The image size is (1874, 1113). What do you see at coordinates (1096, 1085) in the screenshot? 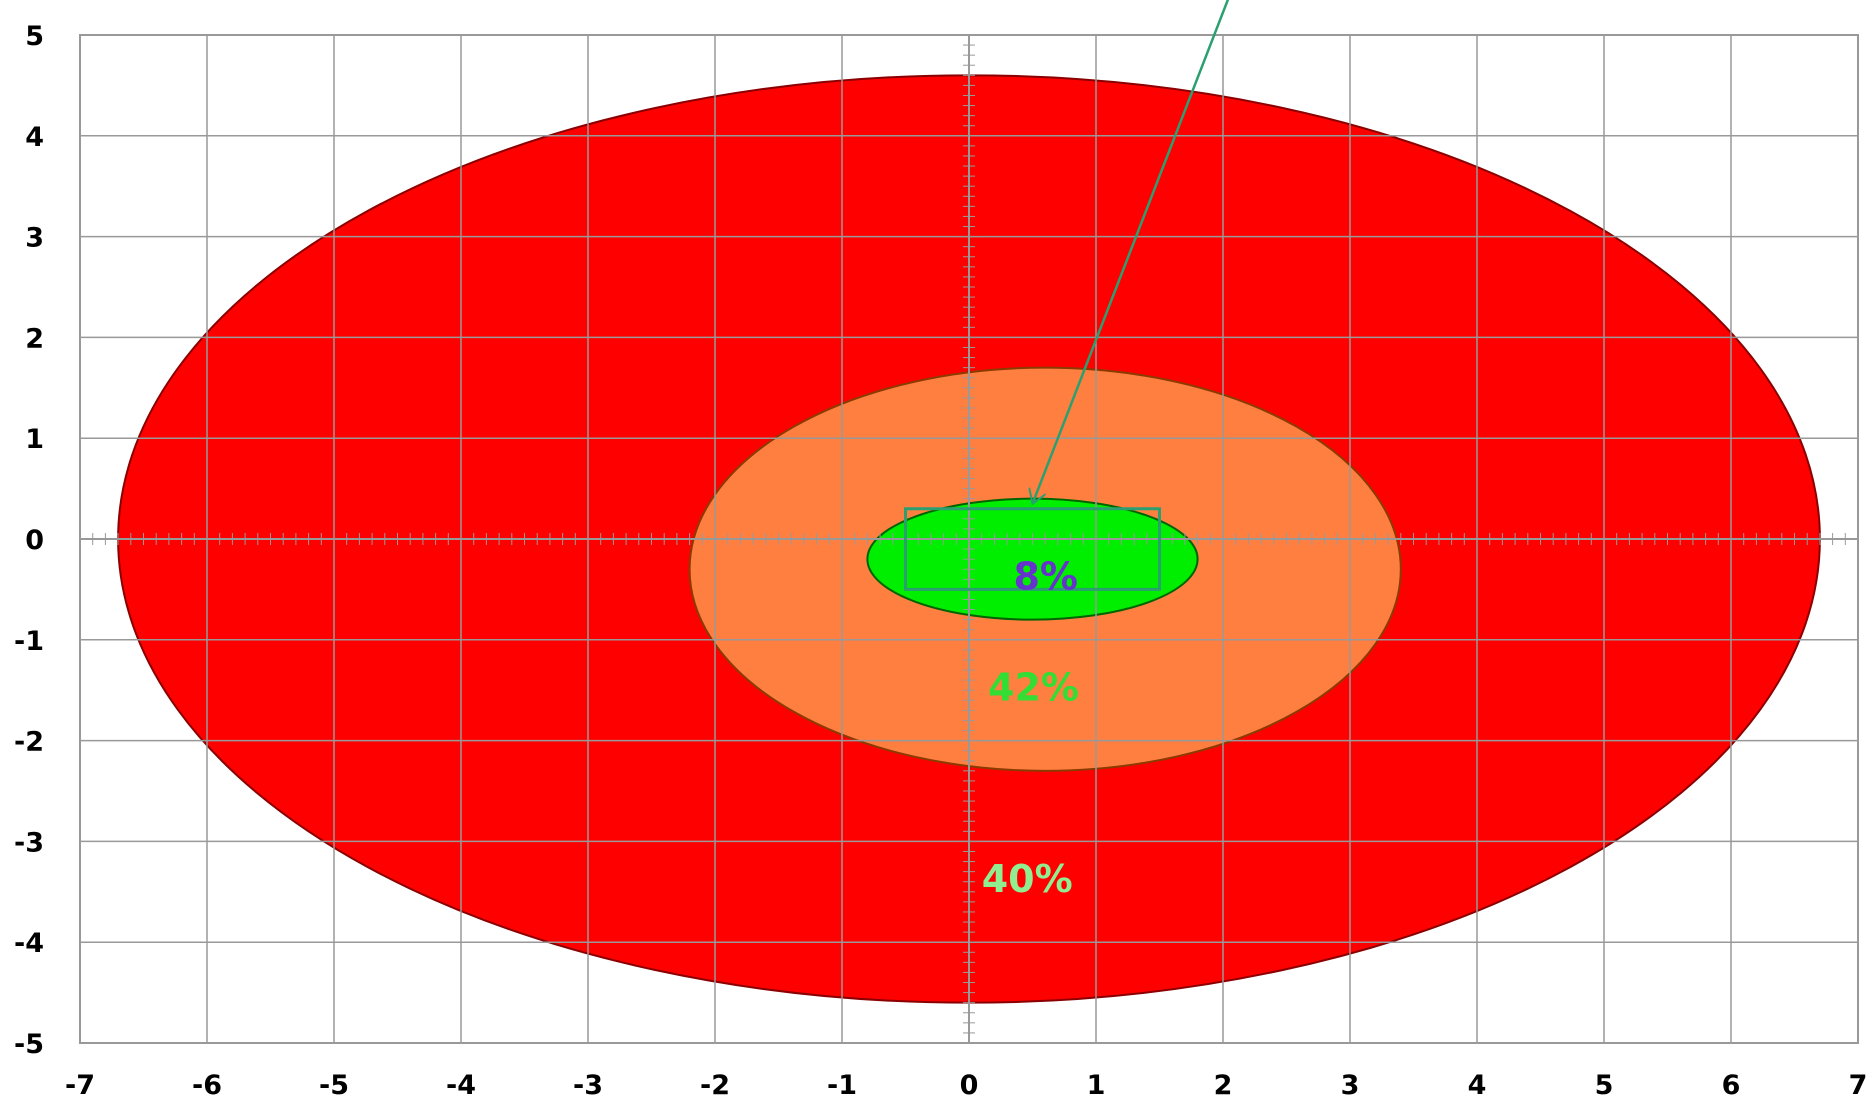
I see `x-tick-label: 1` at bounding box center [1096, 1085].